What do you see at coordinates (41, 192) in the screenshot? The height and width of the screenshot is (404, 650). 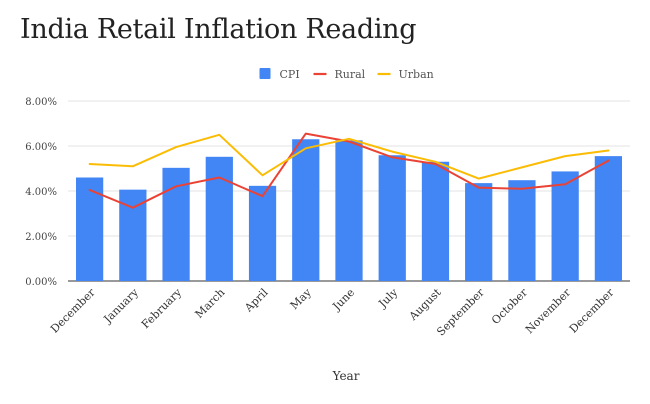 I see `y-tick-label: 4.00%` at bounding box center [41, 192].